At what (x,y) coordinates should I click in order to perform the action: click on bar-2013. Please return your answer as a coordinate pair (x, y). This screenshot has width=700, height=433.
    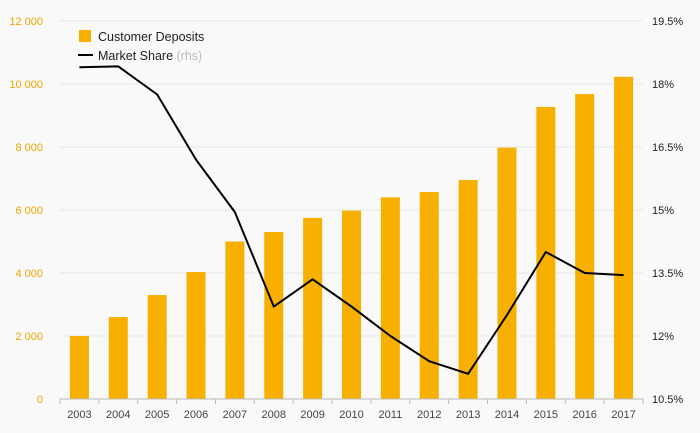
    Looking at the image, I should click on (468, 289).